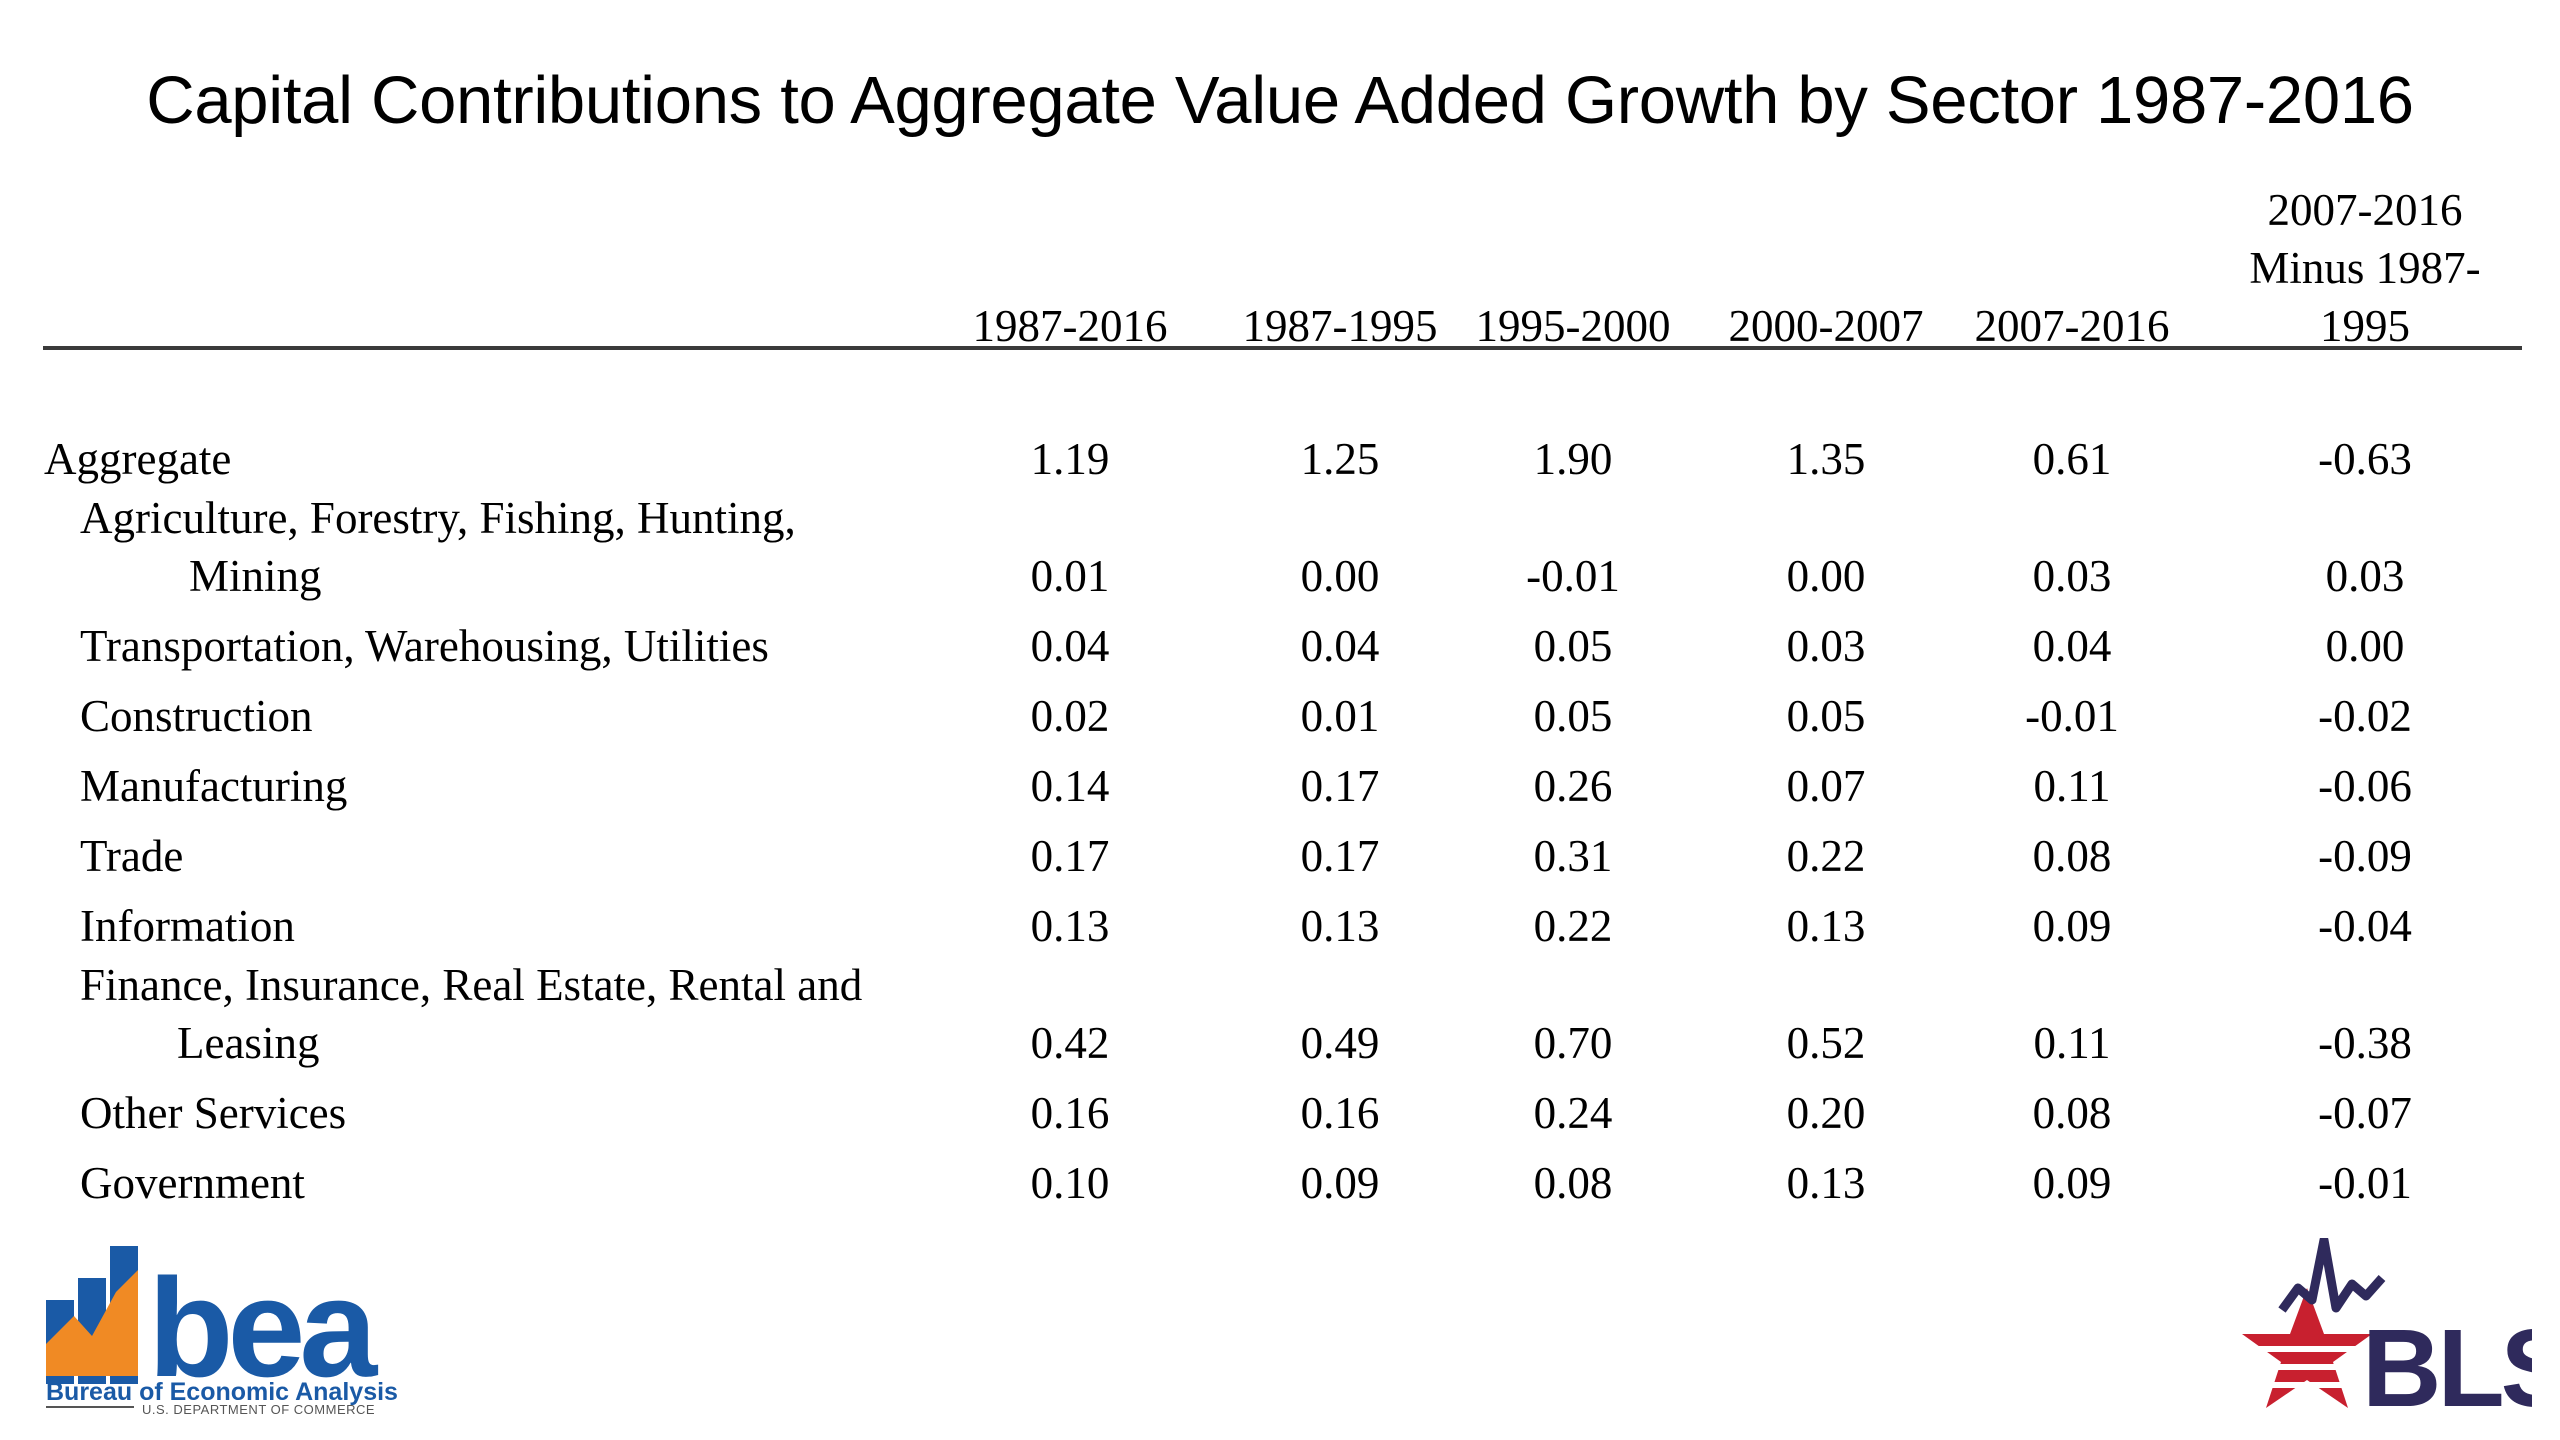 The image size is (2560, 1440). What do you see at coordinates (2365, 1043) in the screenshot?
I see `cell: -0.38` at bounding box center [2365, 1043].